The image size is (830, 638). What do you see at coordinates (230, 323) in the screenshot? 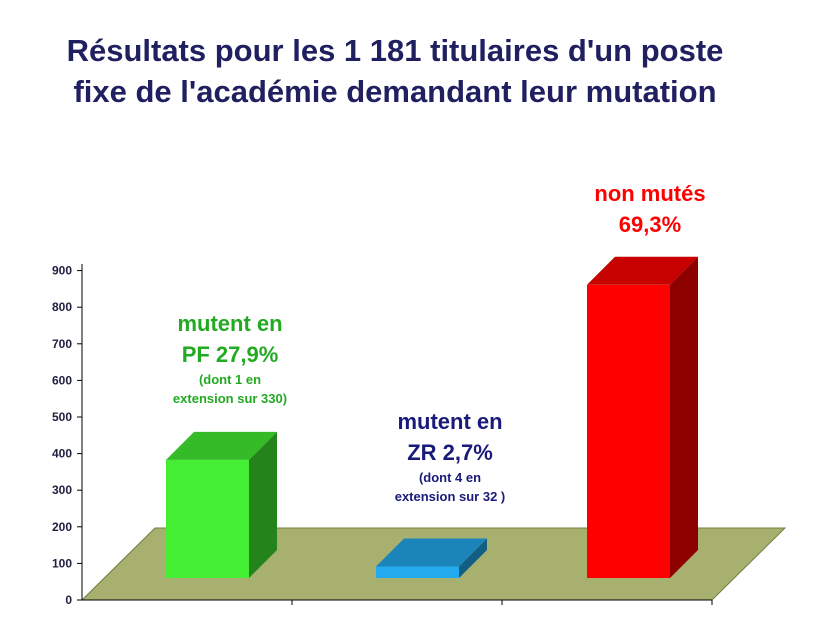
I see `annotation-pf-line1: mutent en` at bounding box center [230, 323].